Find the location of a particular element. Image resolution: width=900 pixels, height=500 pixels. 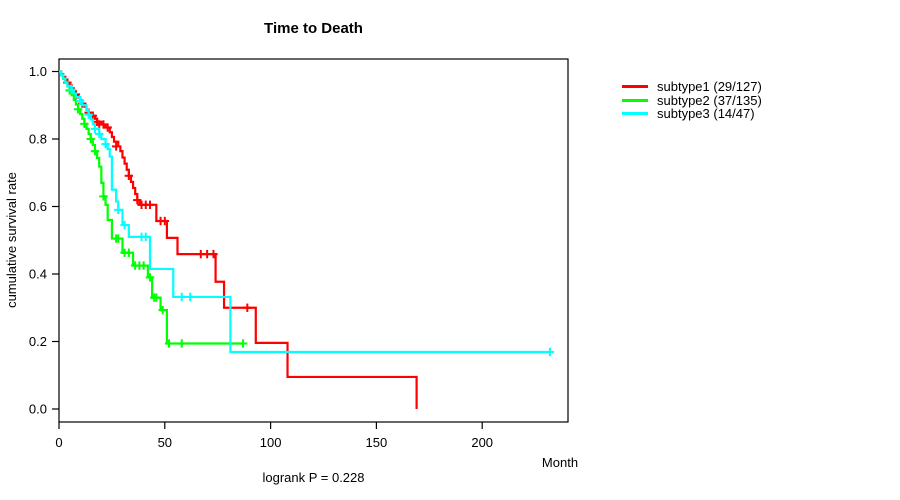

y-axis-ticks: 0.0 0.2 0.4 0.6 0.8 1.0 is located at coordinates (44, 240).